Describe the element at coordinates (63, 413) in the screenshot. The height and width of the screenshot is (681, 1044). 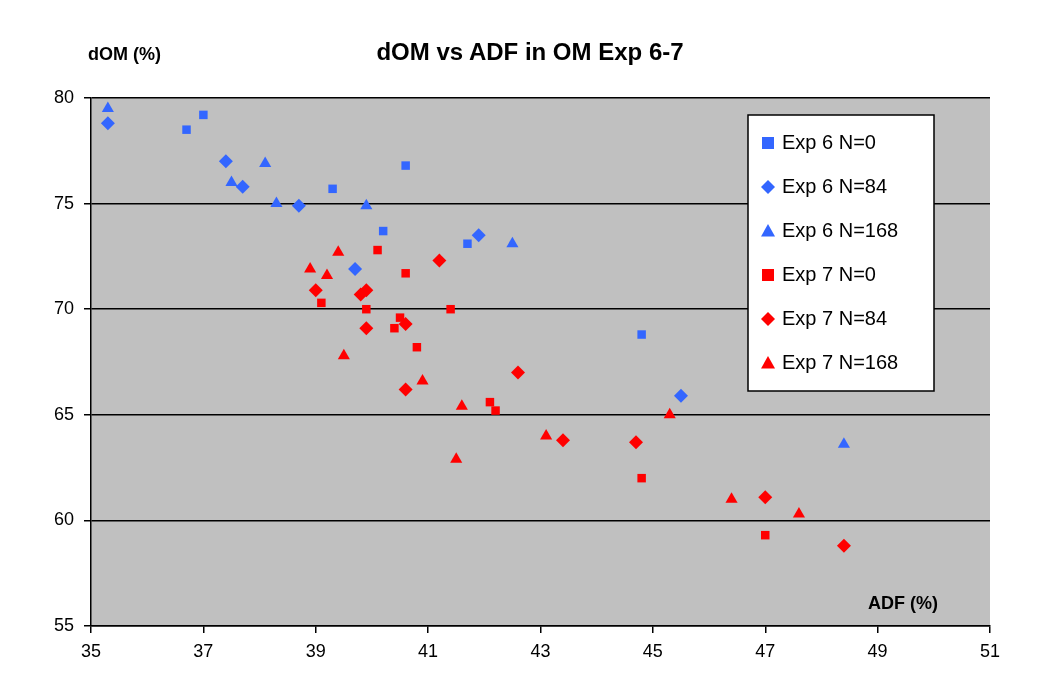
I see `y-tick-label: 65` at that location.